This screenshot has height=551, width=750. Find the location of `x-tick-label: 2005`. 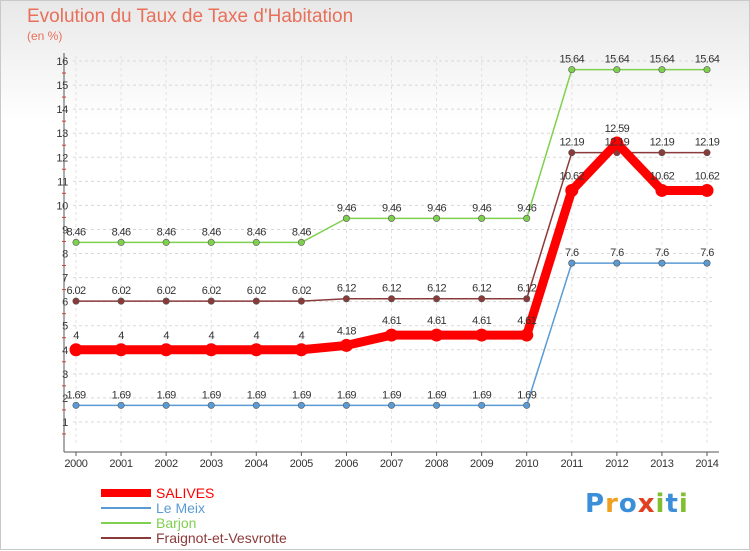

x-tick-label: 2005 is located at coordinates (301, 464).